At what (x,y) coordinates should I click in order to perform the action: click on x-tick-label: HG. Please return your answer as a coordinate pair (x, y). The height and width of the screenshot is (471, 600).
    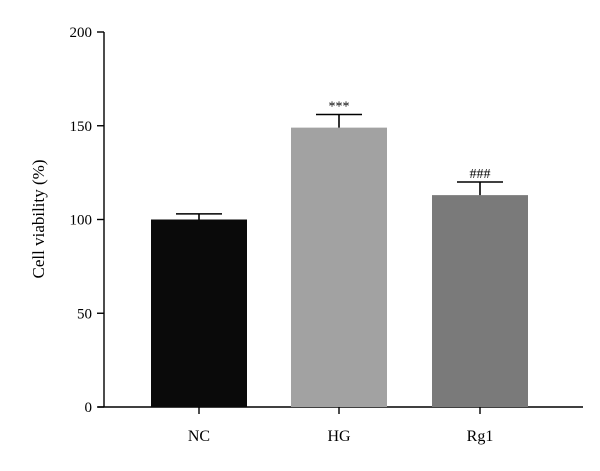
    Looking at the image, I should click on (339, 436).